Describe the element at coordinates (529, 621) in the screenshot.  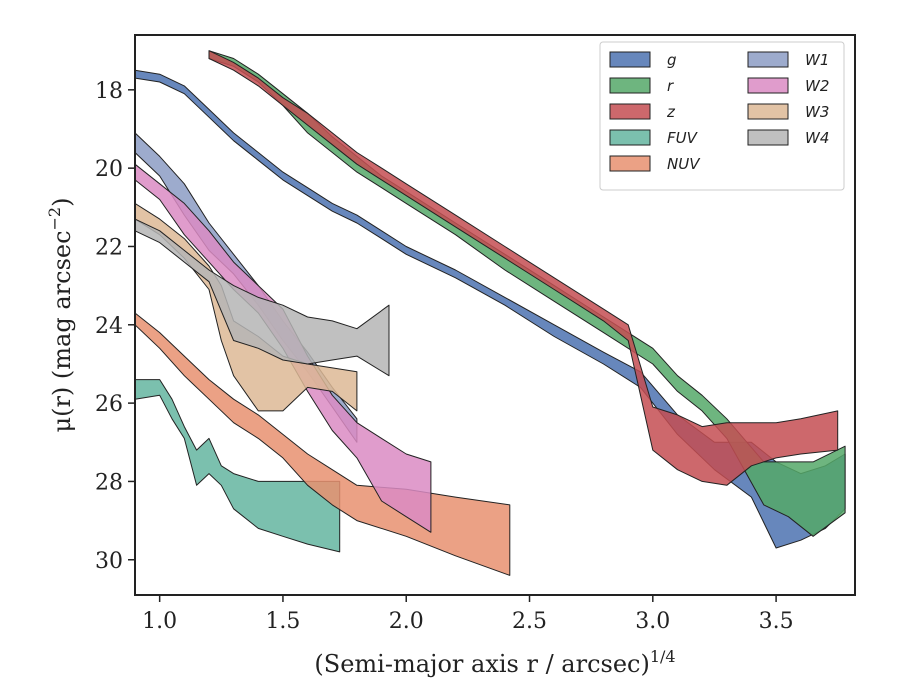
I see `x-tick-label: 2.5` at that location.